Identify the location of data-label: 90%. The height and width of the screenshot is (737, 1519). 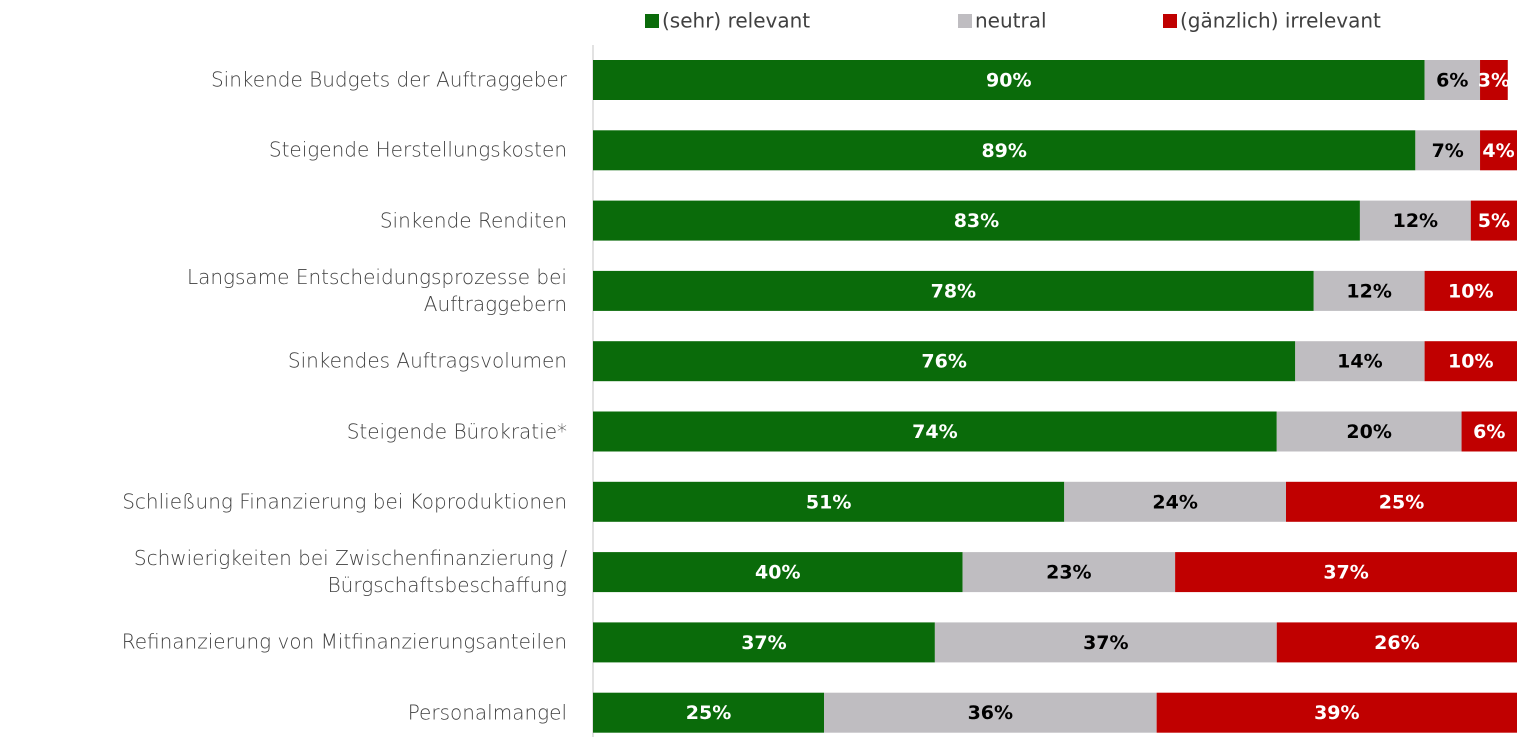
(1008, 81).